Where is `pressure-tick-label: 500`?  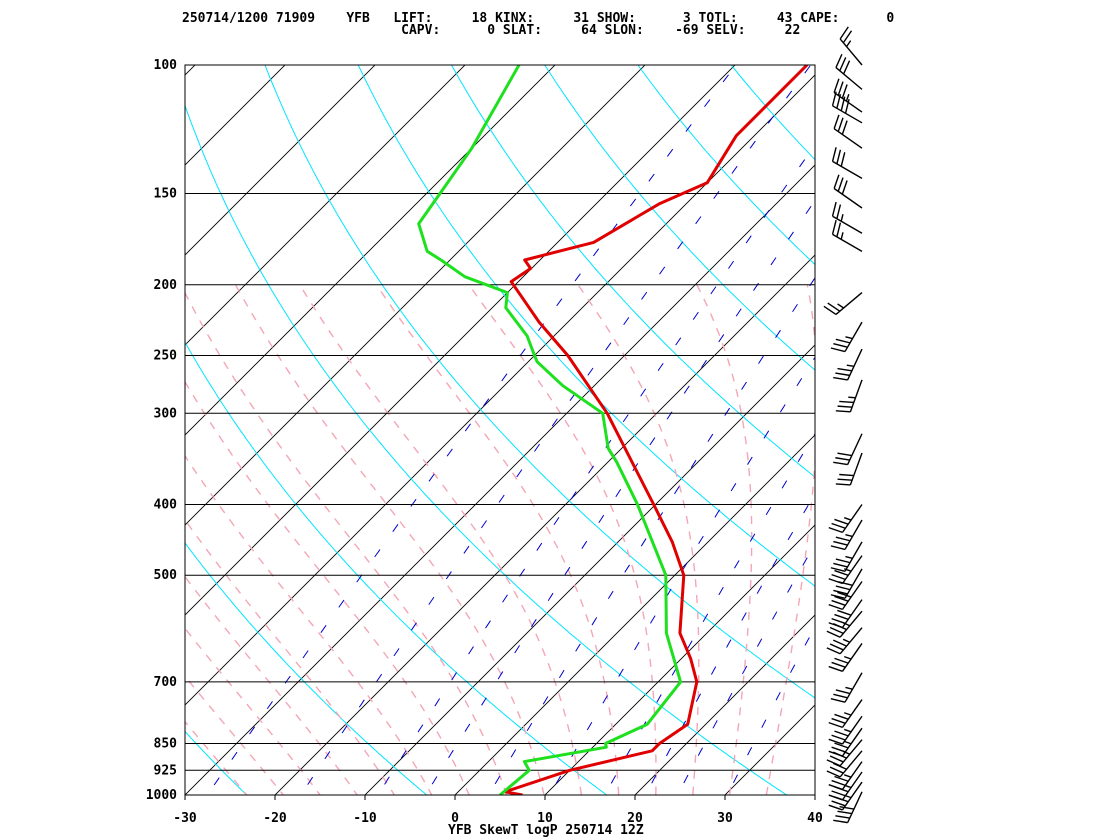 pressure-tick-label: 500 is located at coordinates (166, 575).